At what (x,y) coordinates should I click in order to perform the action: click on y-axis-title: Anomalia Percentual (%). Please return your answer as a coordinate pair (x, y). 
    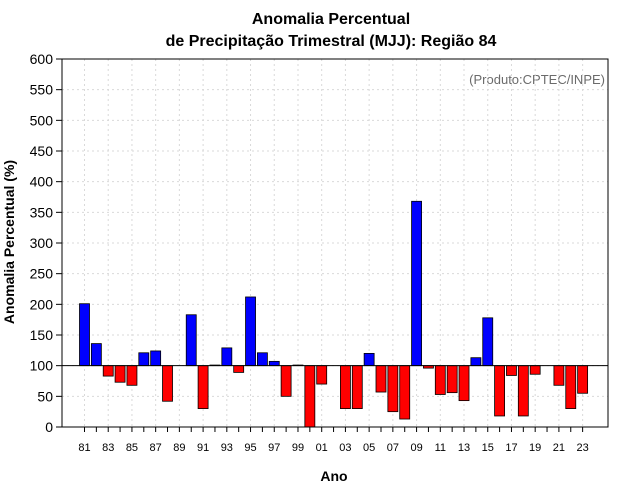
    Looking at the image, I should click on (9, 242).